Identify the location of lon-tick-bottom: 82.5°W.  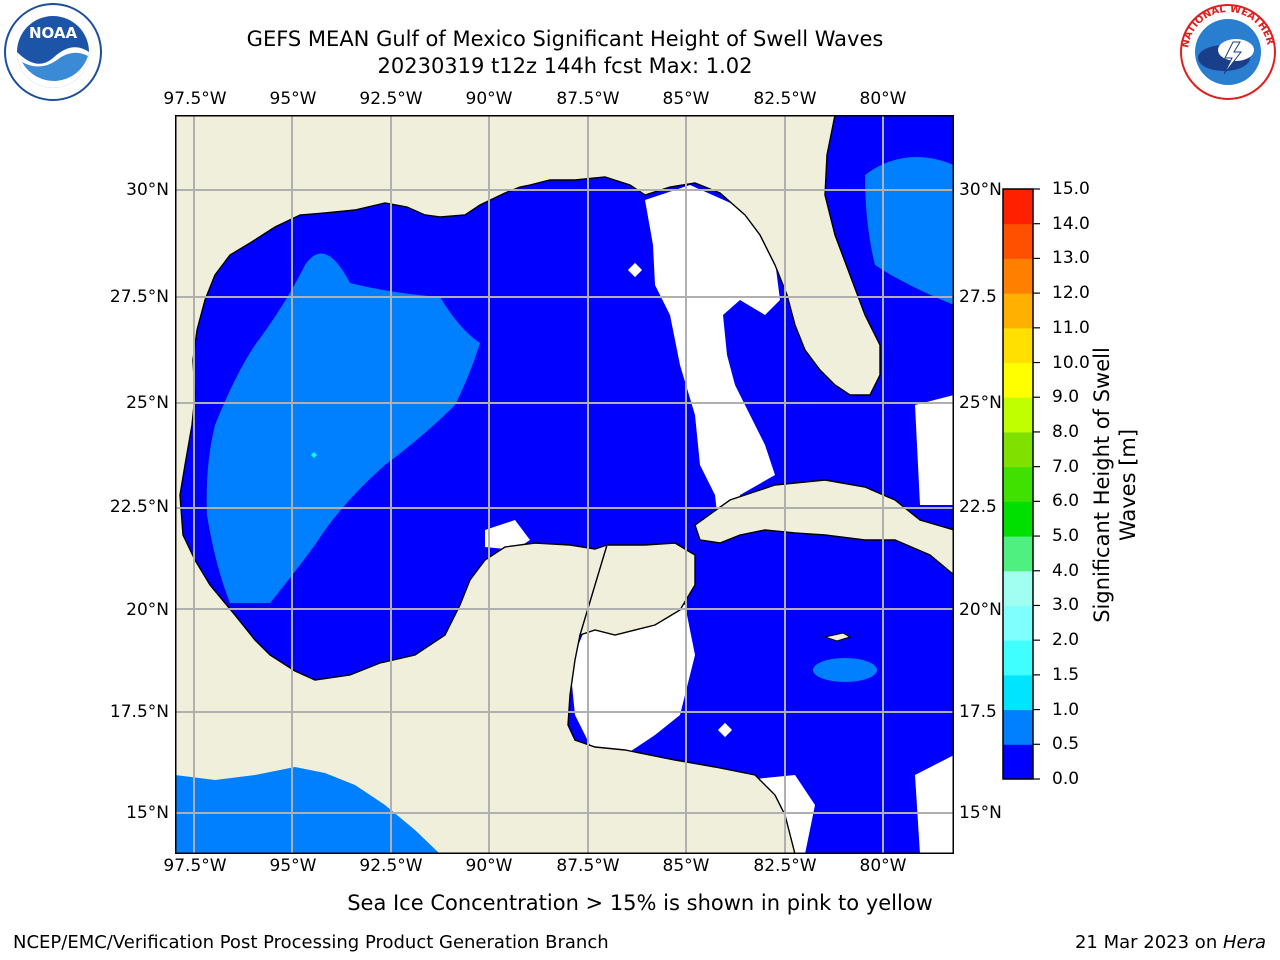
(785, 866).